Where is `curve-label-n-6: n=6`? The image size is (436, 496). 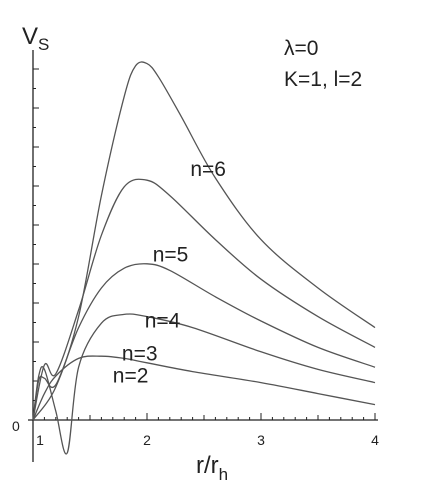
curve-label-n-6: n=6 is located at coordinates (208, 169).